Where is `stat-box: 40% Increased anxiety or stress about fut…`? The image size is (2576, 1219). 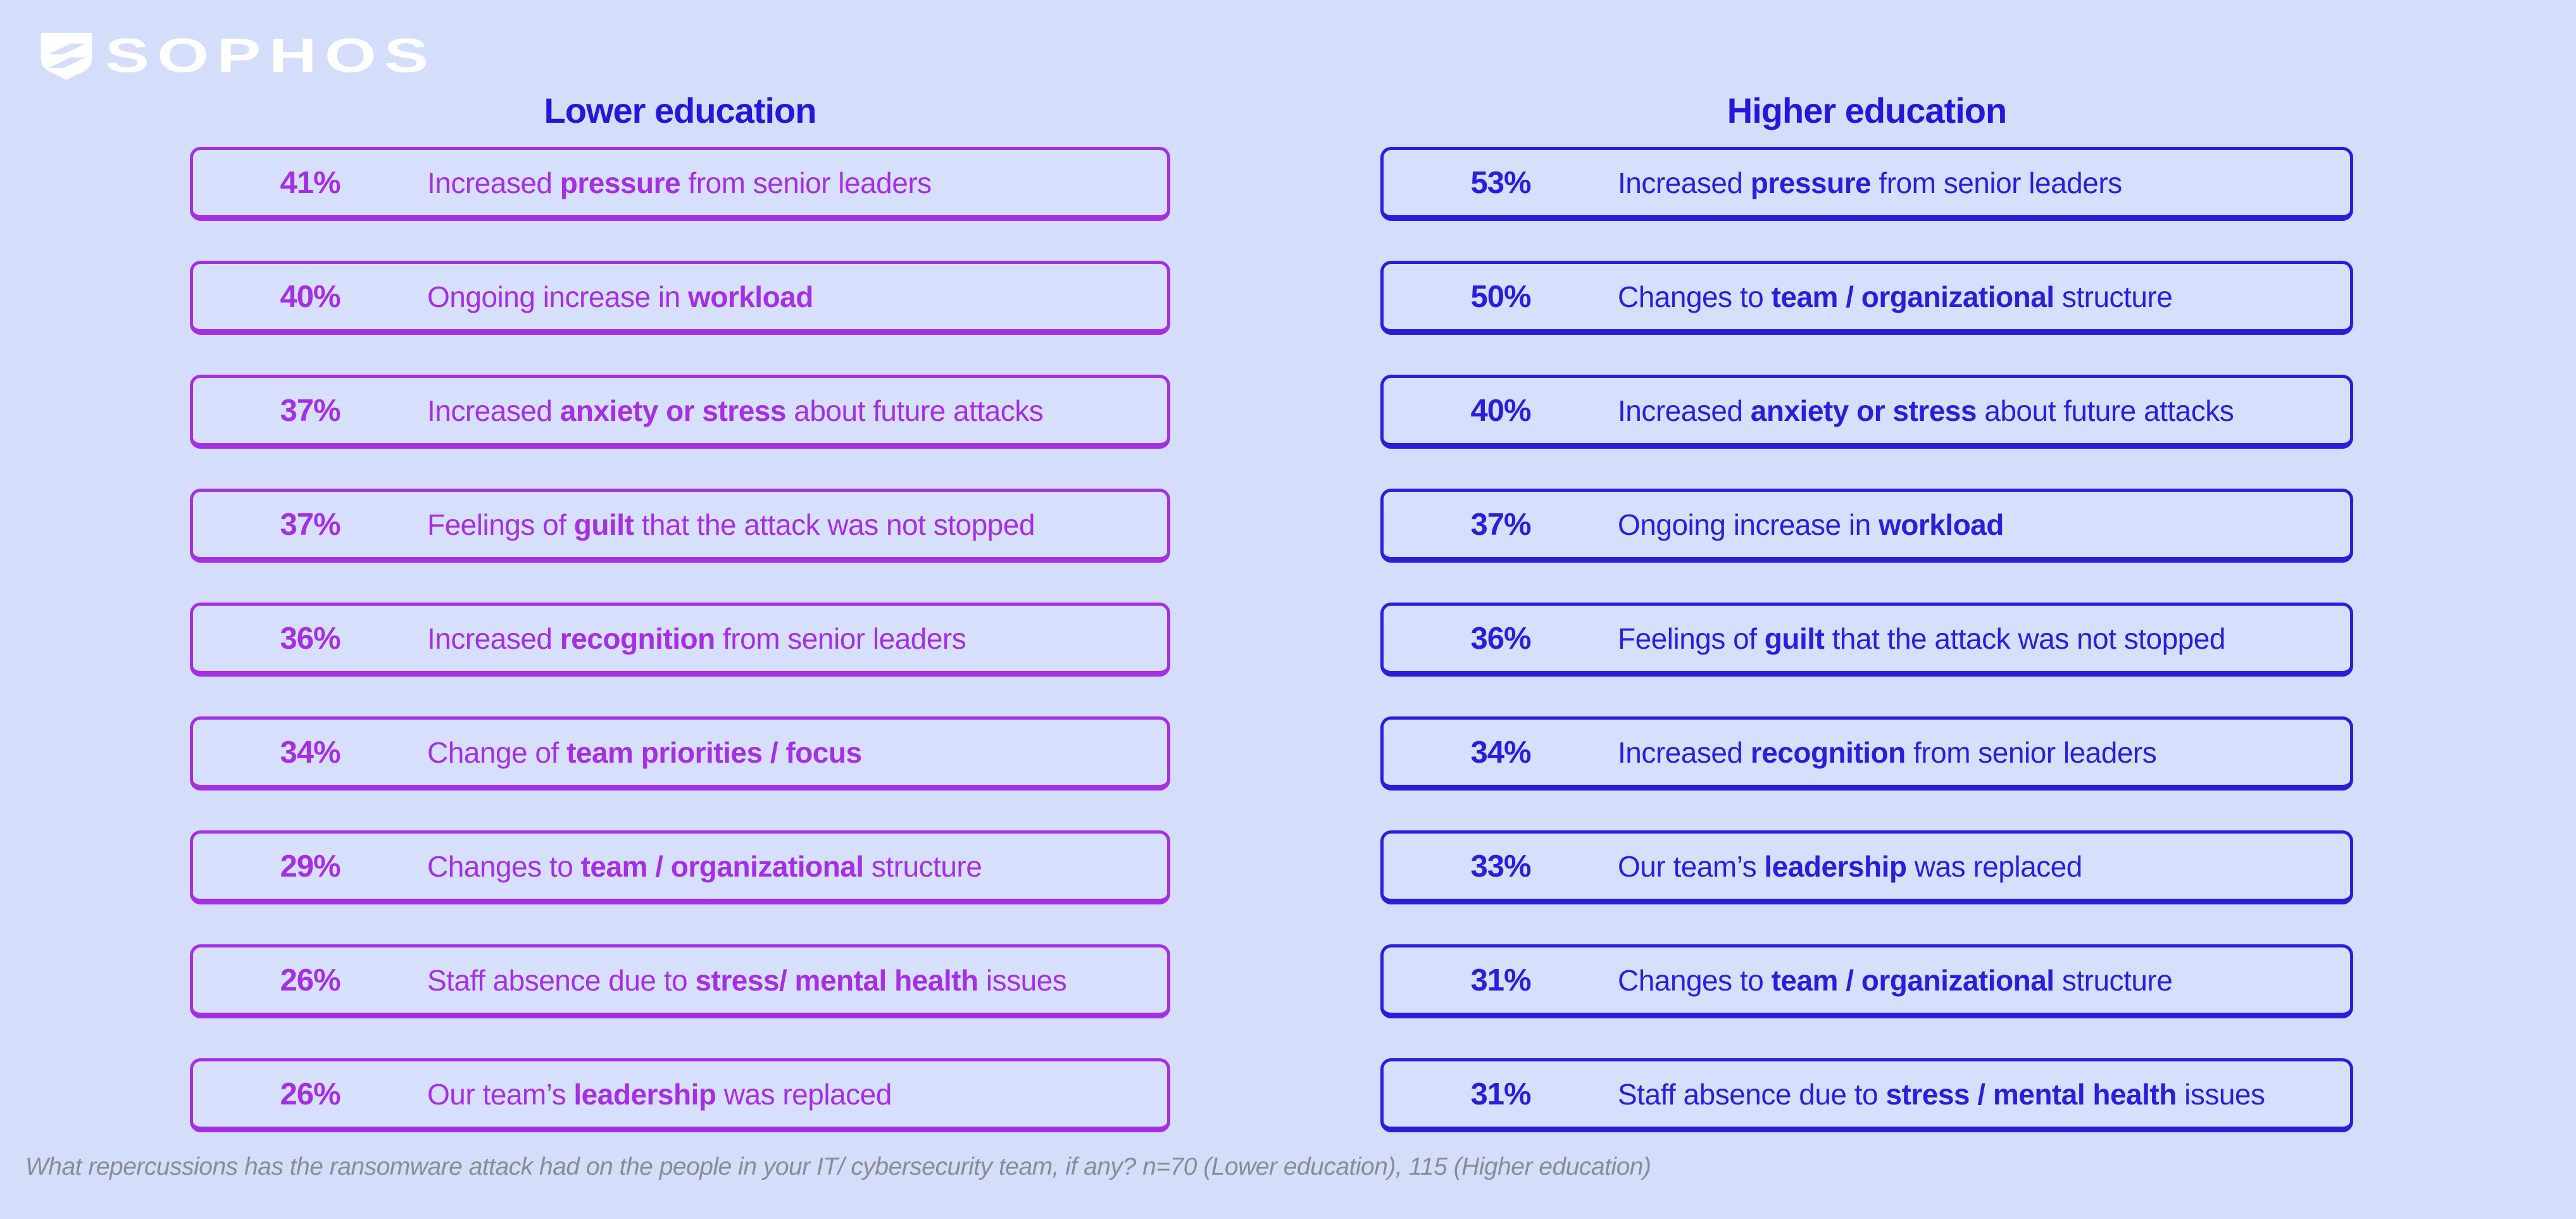
stat-box: 40% Increased anxiety or stress about fut… is located at coordinates (1866, 412).